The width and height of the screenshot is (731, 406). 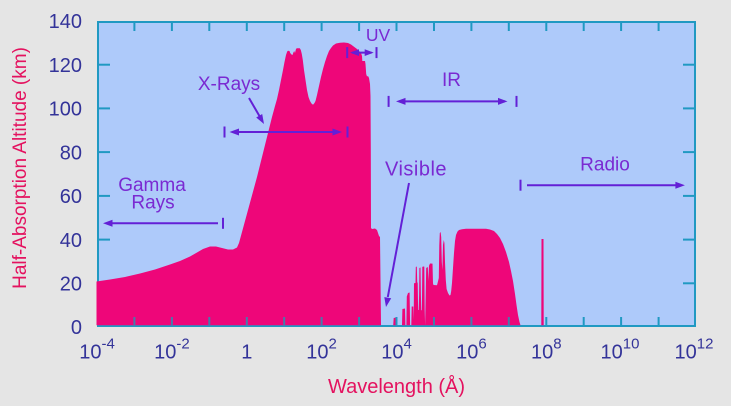 I want to click on svg-text: IR, so click(x=451, y=80).